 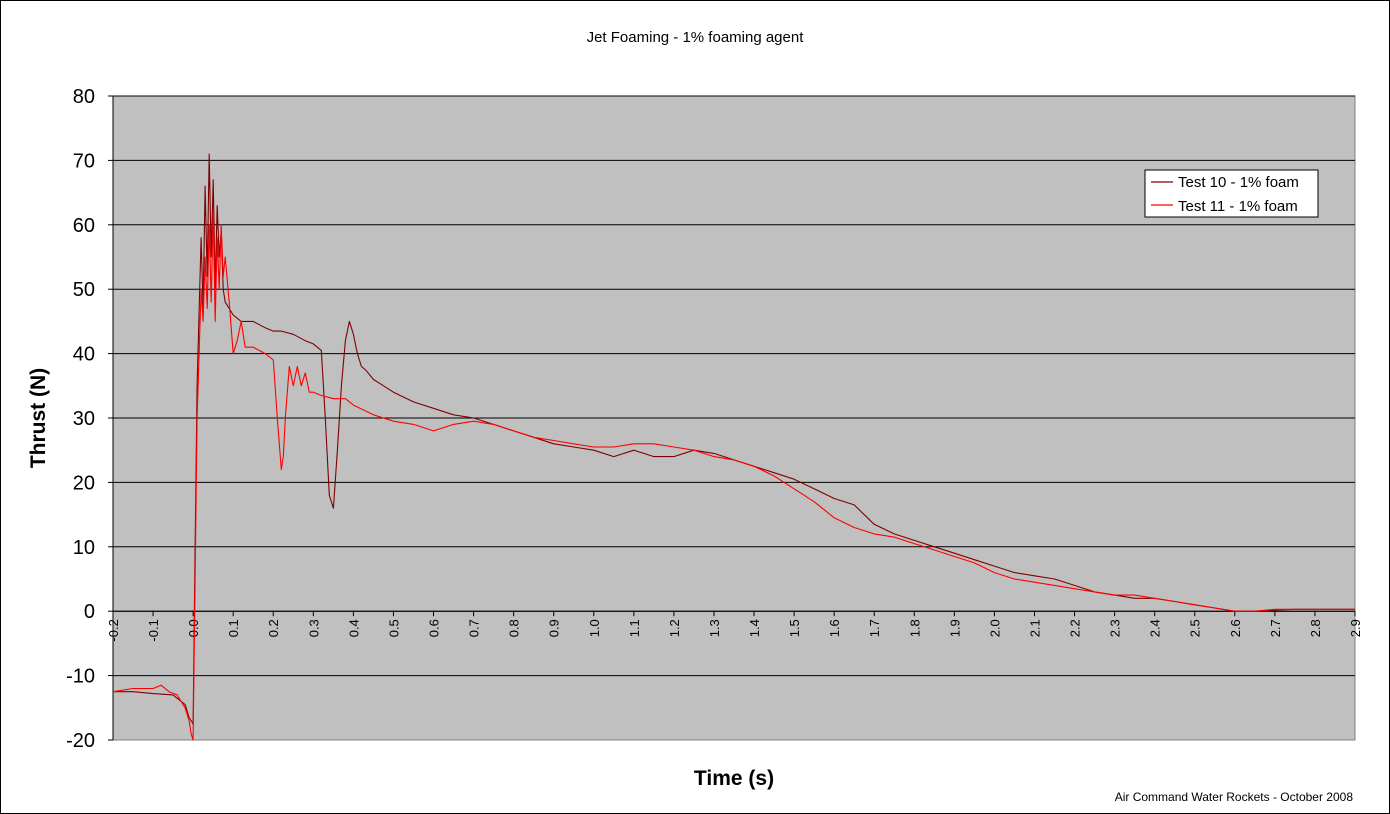 I want to click on x-tick-label: 0.8, so click(x=514, y=628).